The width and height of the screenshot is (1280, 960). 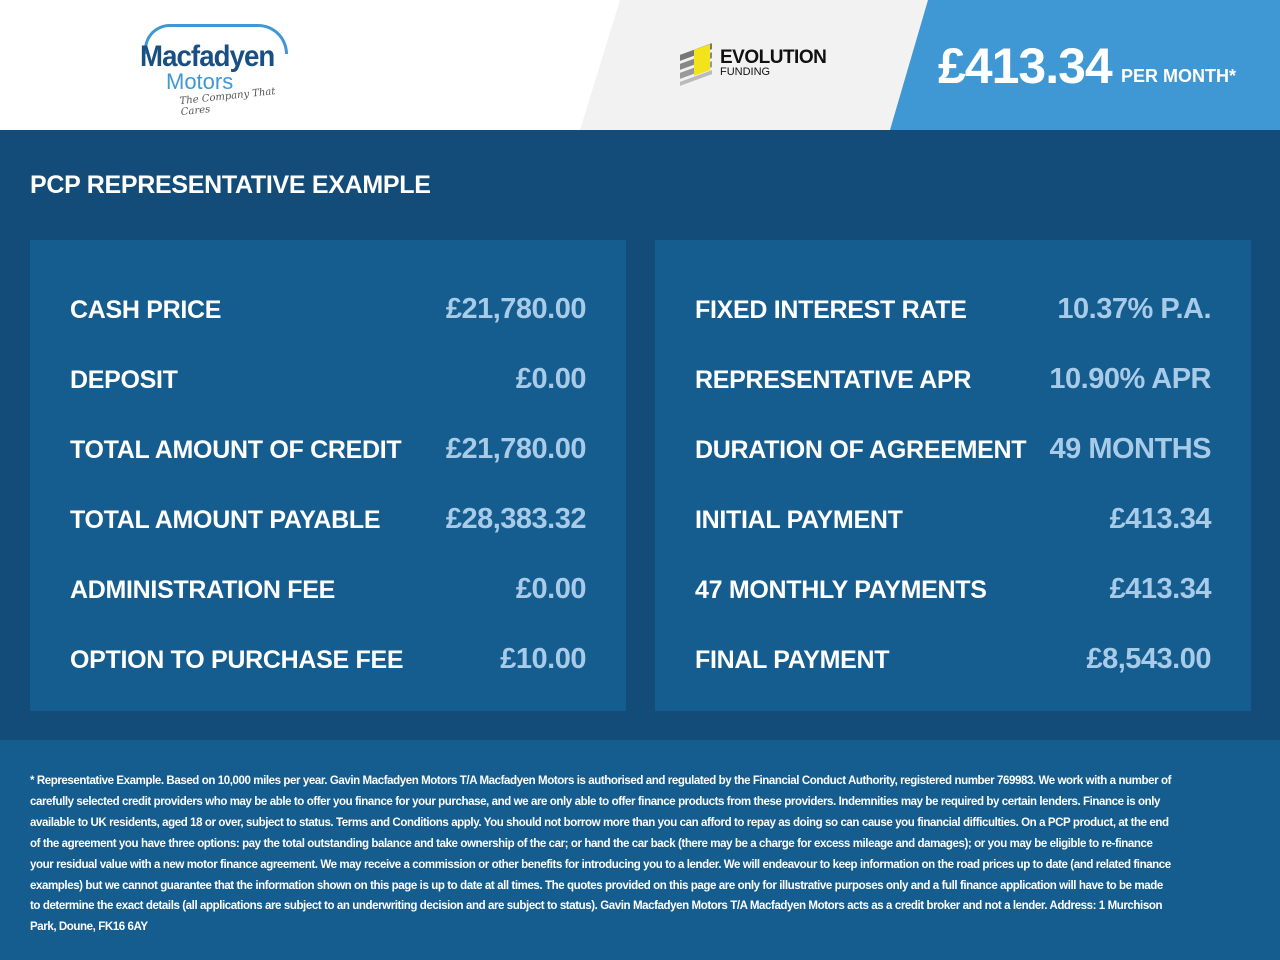 I want to click on per-month-label: PER MONTH*, so click(x=1179, y=76).